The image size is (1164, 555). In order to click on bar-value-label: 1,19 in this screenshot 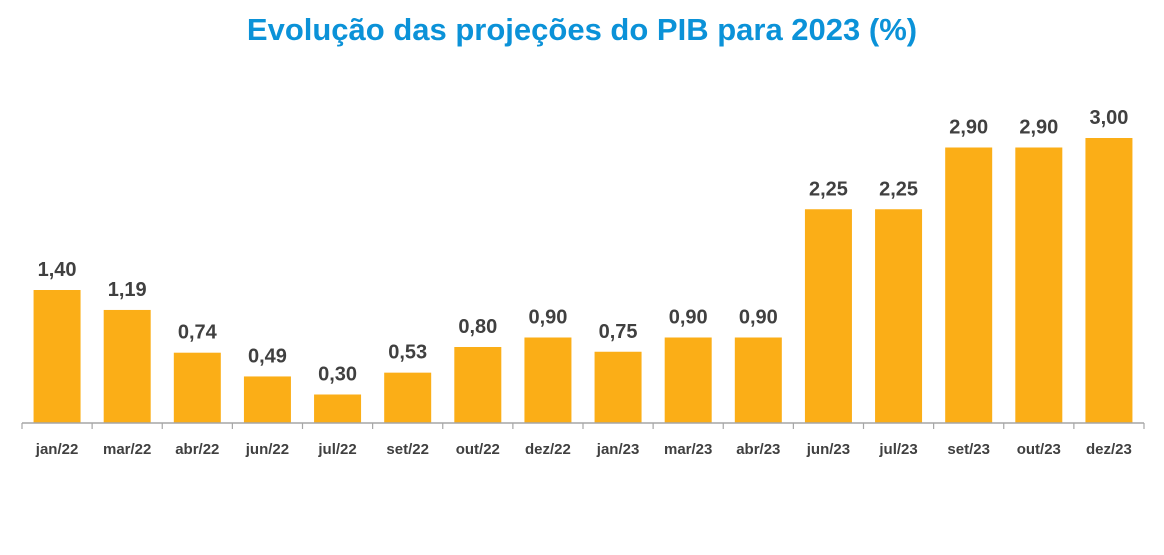, I will do `click(127, 290)`.